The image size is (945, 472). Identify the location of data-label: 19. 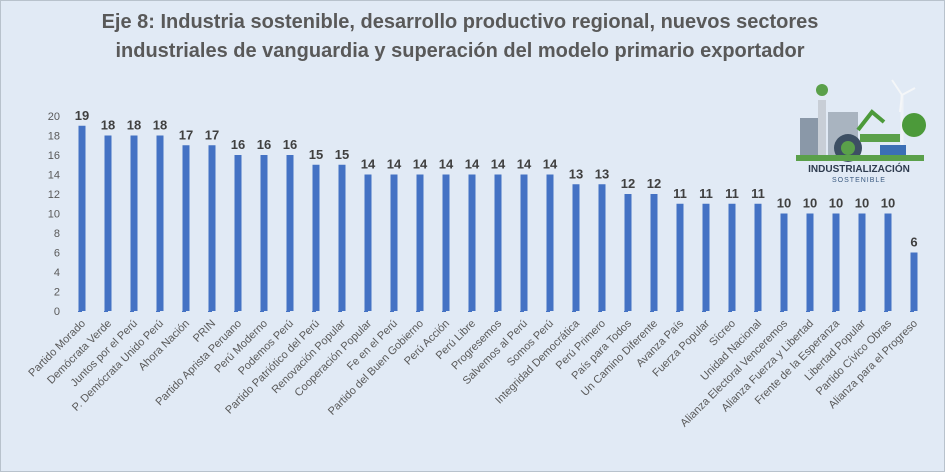
(82, 115).